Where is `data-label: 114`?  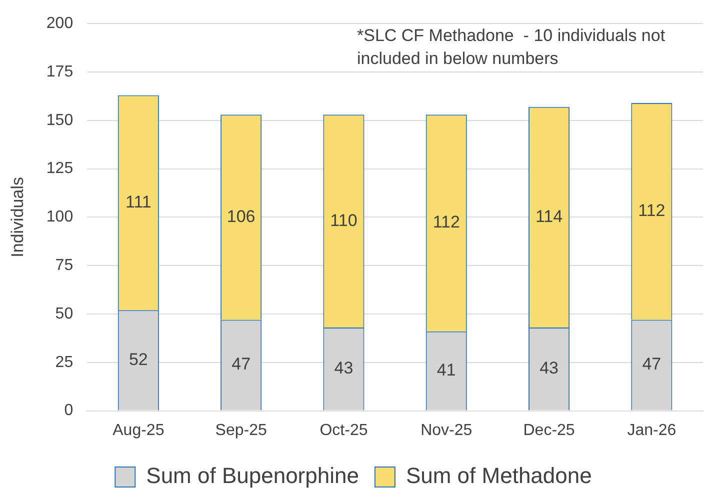 data-label: 114 is located at coordinates (549, 216).